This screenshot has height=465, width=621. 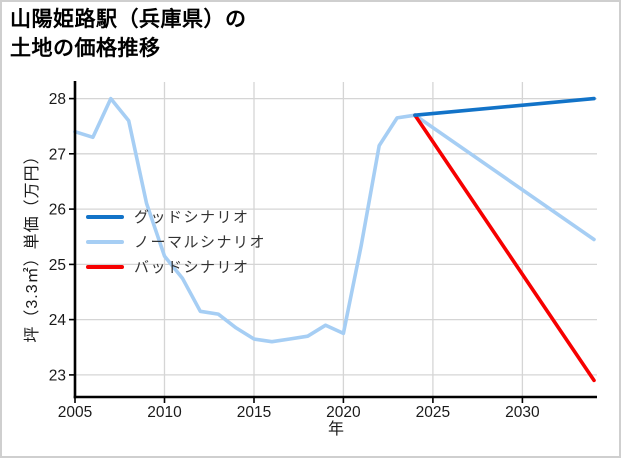 What do you see at coordinates (504, 106) in the screenshot?
I see `series-line-good` at bounding box center [504, 106].